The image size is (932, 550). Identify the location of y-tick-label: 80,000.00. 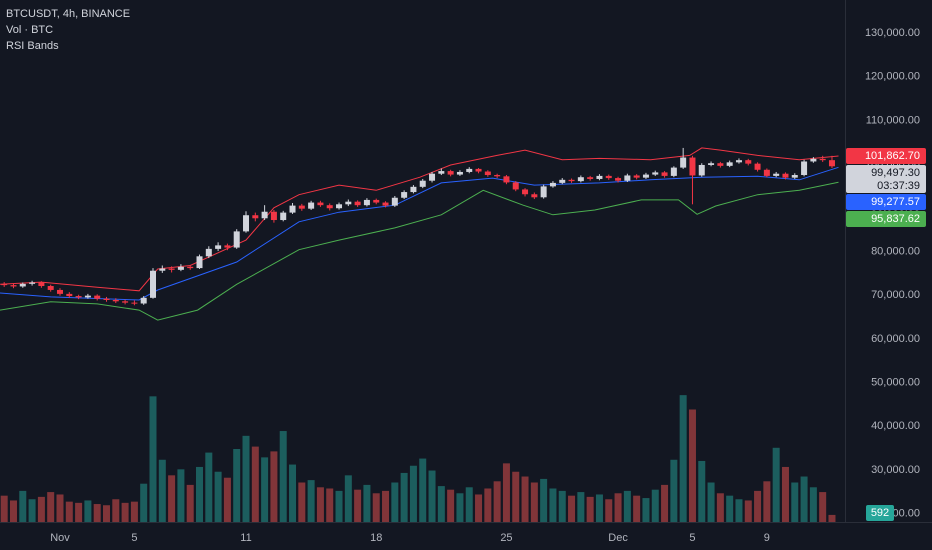
(895, 251).